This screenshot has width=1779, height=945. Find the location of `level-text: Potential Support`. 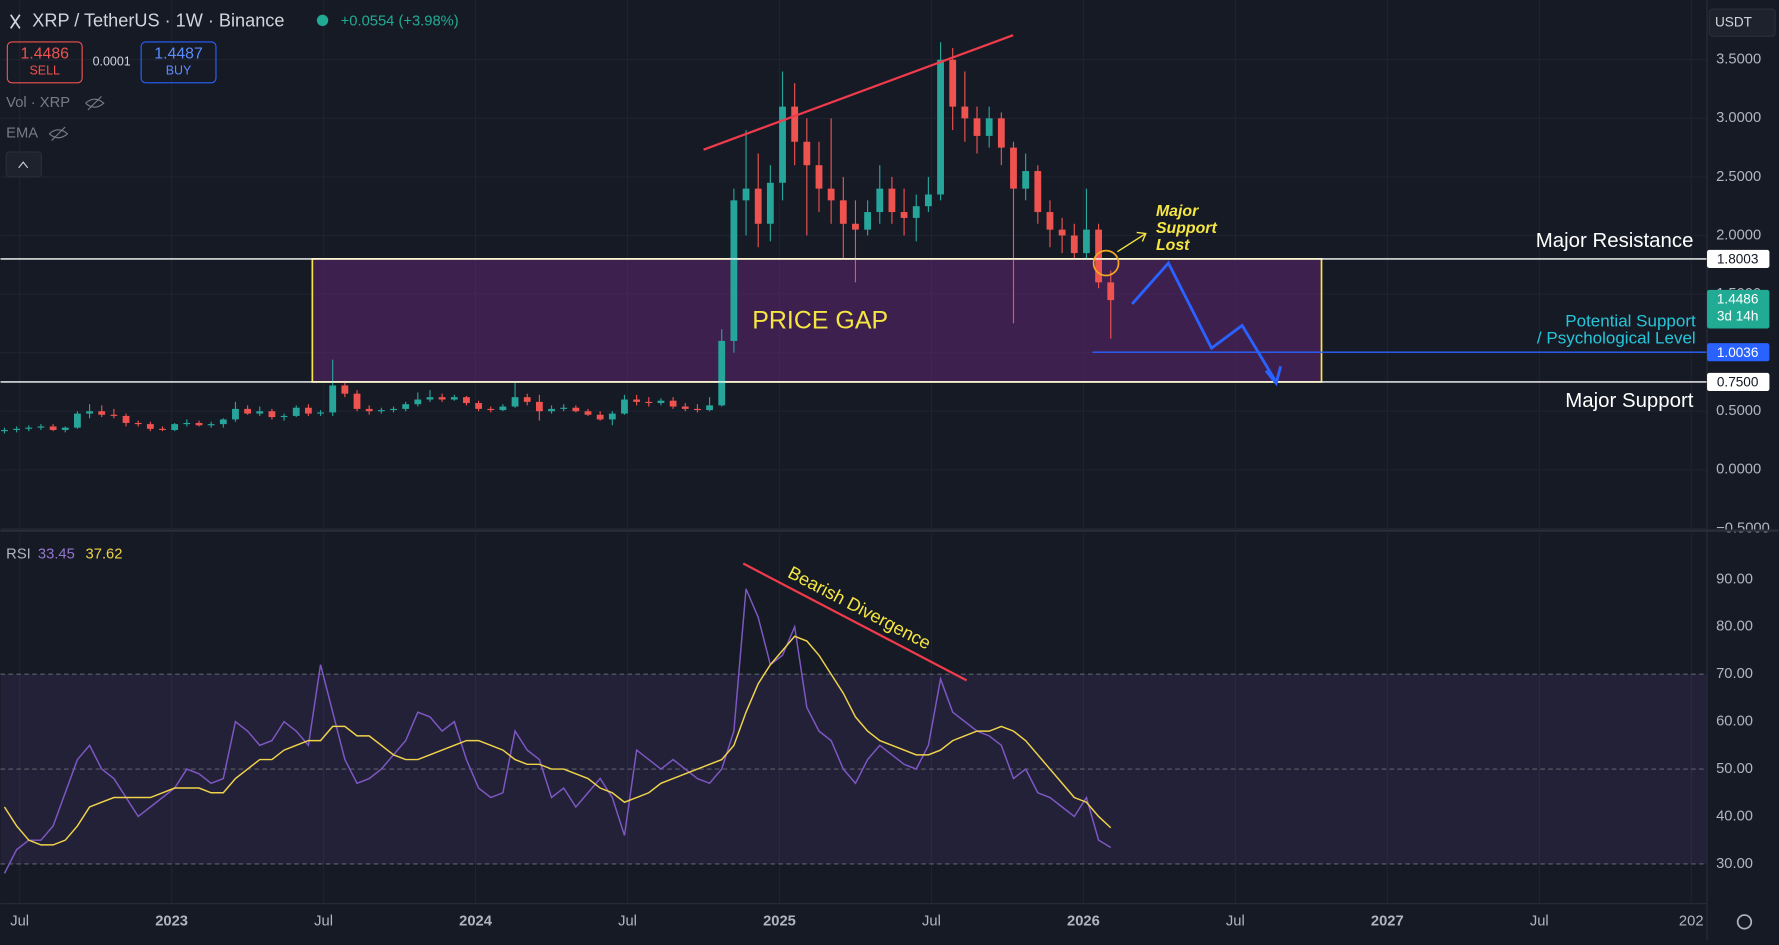

level-text: Potential Support is located at coordinates (1630, 321).